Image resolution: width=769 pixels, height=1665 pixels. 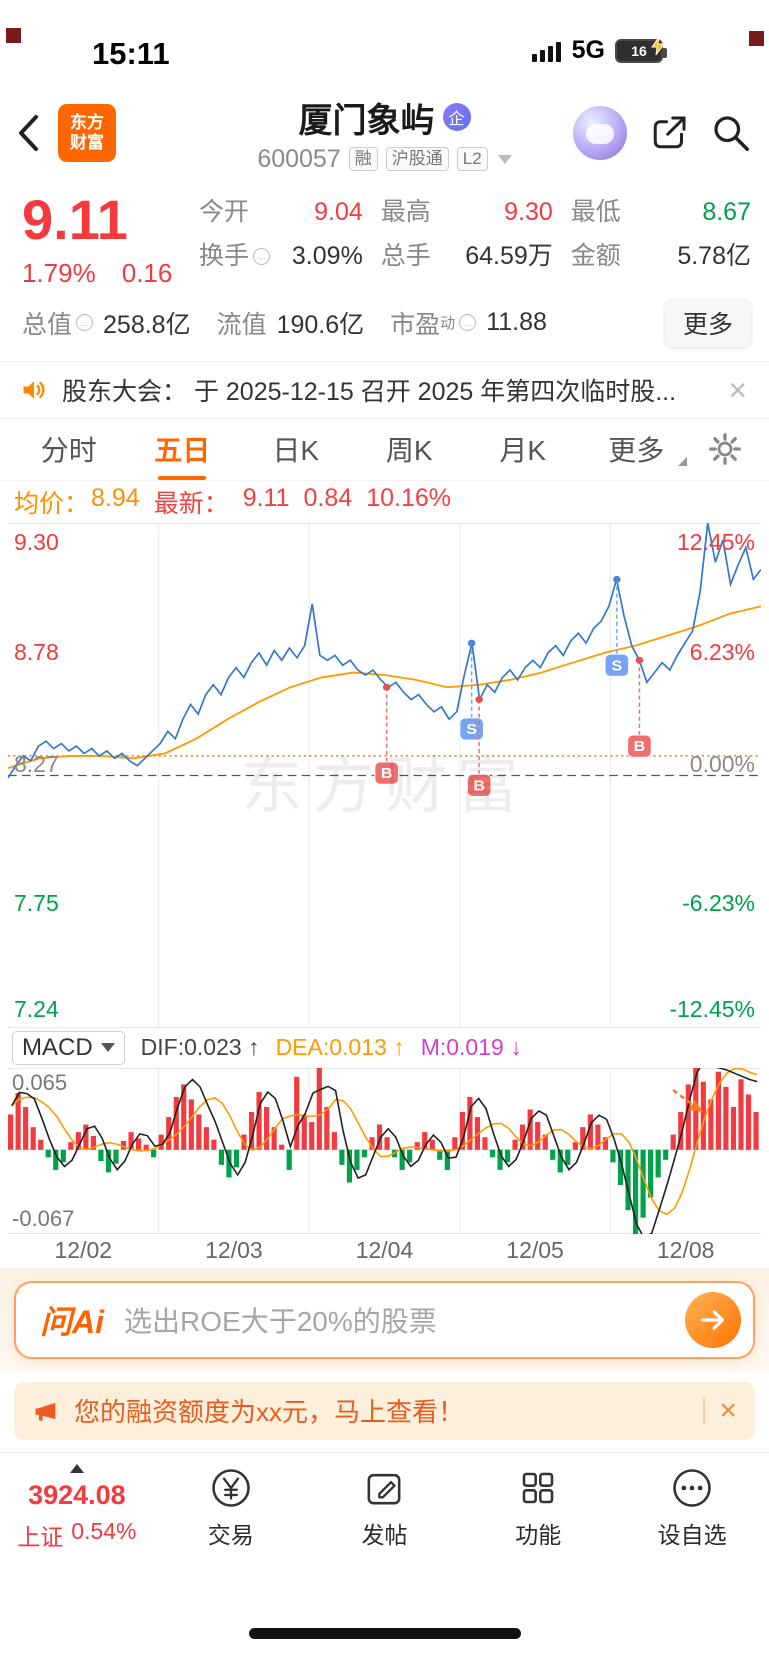 I want to click on gear-icon, so click(x=725, y=449).